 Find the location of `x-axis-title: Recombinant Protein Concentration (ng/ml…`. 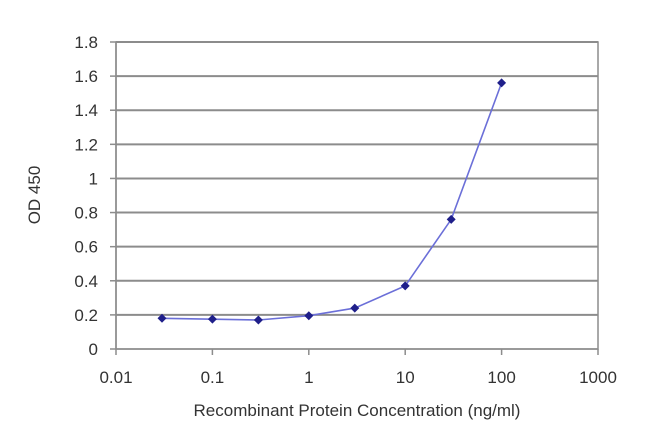

x-axis-title: Recombinant Protein Concentration (ng/ml… is located at coordinates (357, 410).